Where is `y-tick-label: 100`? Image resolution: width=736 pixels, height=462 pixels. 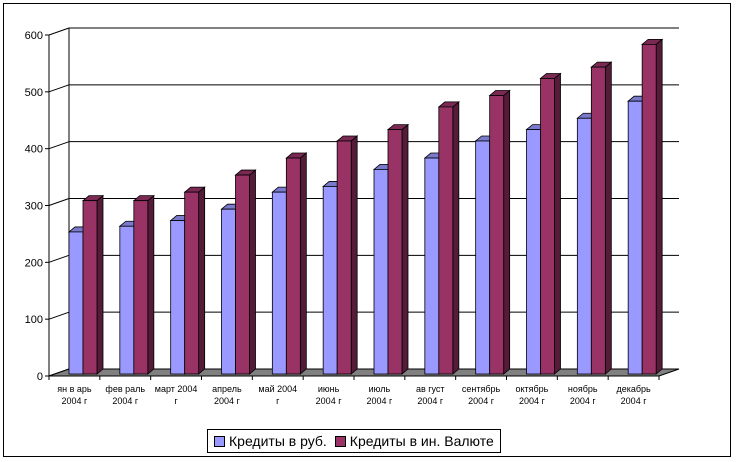 y-tick-label: 100 is located at coordinates (34, 320).